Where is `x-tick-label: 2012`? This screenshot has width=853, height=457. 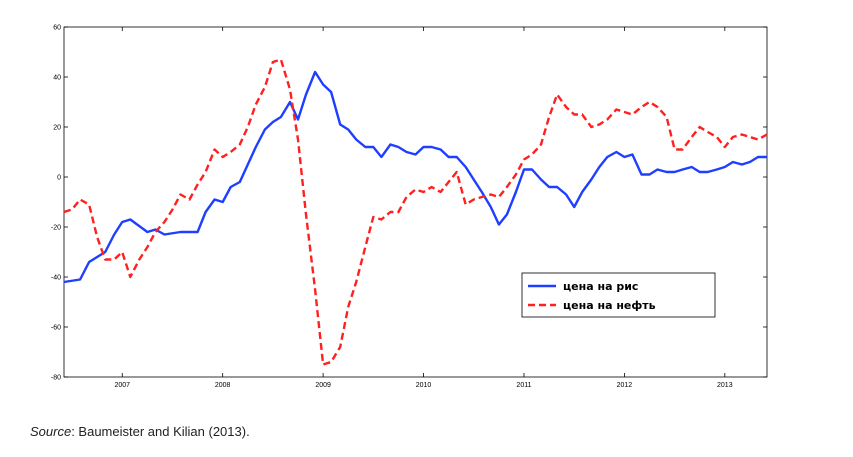 x-tick-label: 2012 is located at coordinates (625, 385).